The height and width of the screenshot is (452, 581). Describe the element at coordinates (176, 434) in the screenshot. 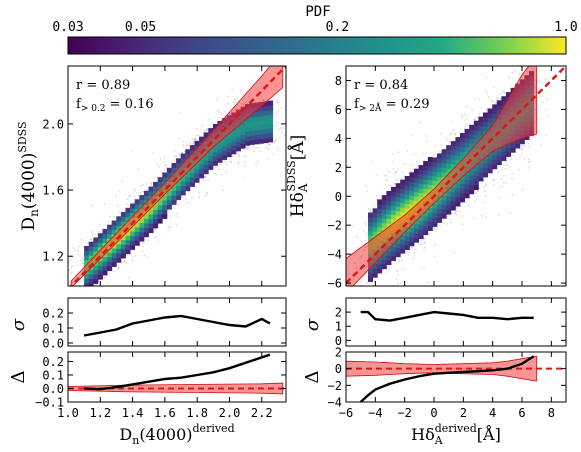

I see `left-xlabel: Dn(4000)derived` at that location.